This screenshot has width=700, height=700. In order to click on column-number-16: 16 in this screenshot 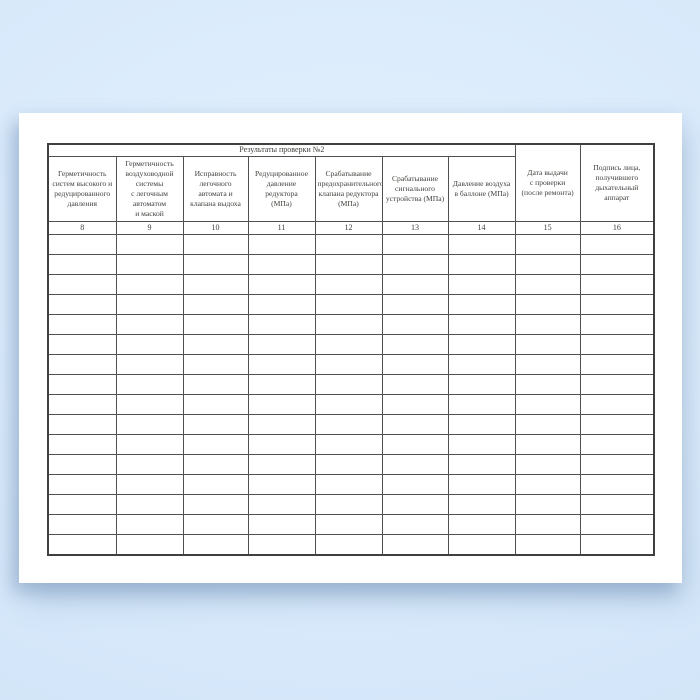, I will do `click(617, 228)`.